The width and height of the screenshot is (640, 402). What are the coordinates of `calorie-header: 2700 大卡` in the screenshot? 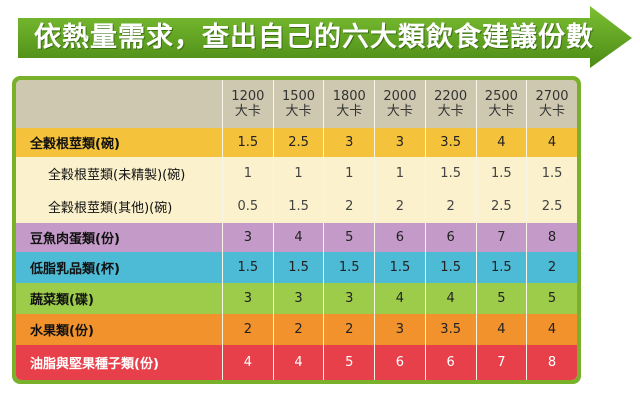 It's located at (552, 104).